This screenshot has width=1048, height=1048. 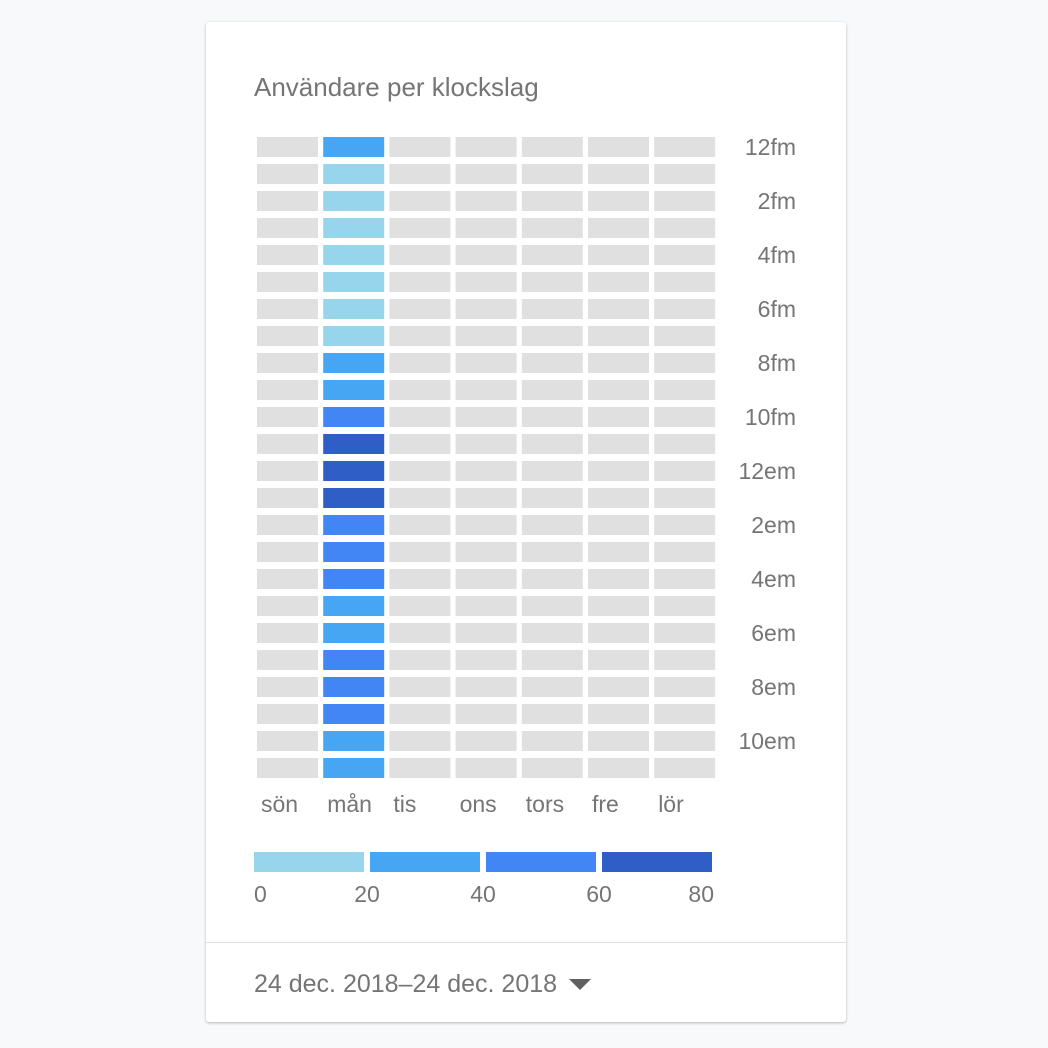 What do you see at coordinates (767, 471) in the screenshot?
I see `hour-label: 12em` at bounding box center [767, 471].